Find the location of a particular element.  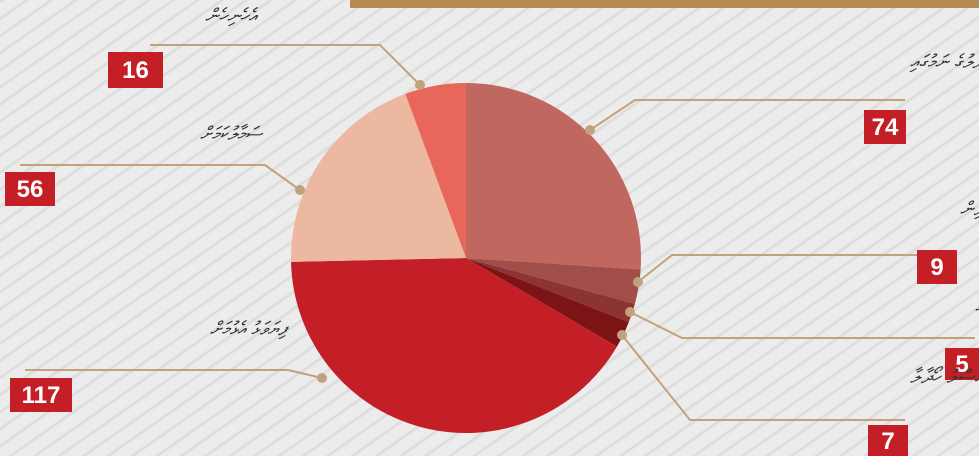

category-label: ޕްރިސިޕަލް ބަދަލުގެ ނަމުގައި is located at coordinates (944, 62).